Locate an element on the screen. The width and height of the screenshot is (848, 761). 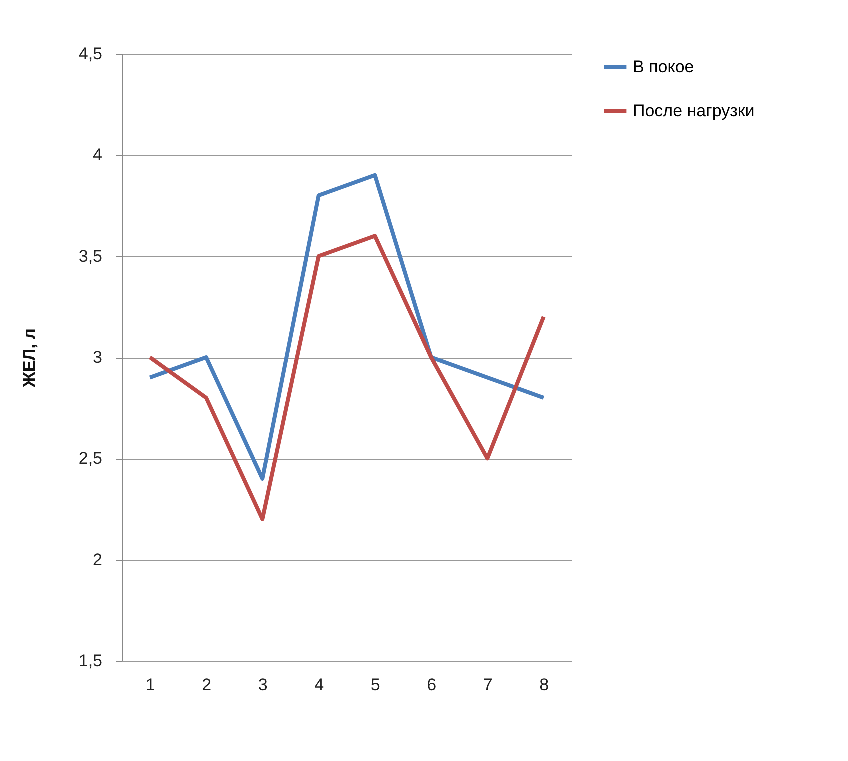
x-tick-label: 6 is located at coordinates (432, 685).